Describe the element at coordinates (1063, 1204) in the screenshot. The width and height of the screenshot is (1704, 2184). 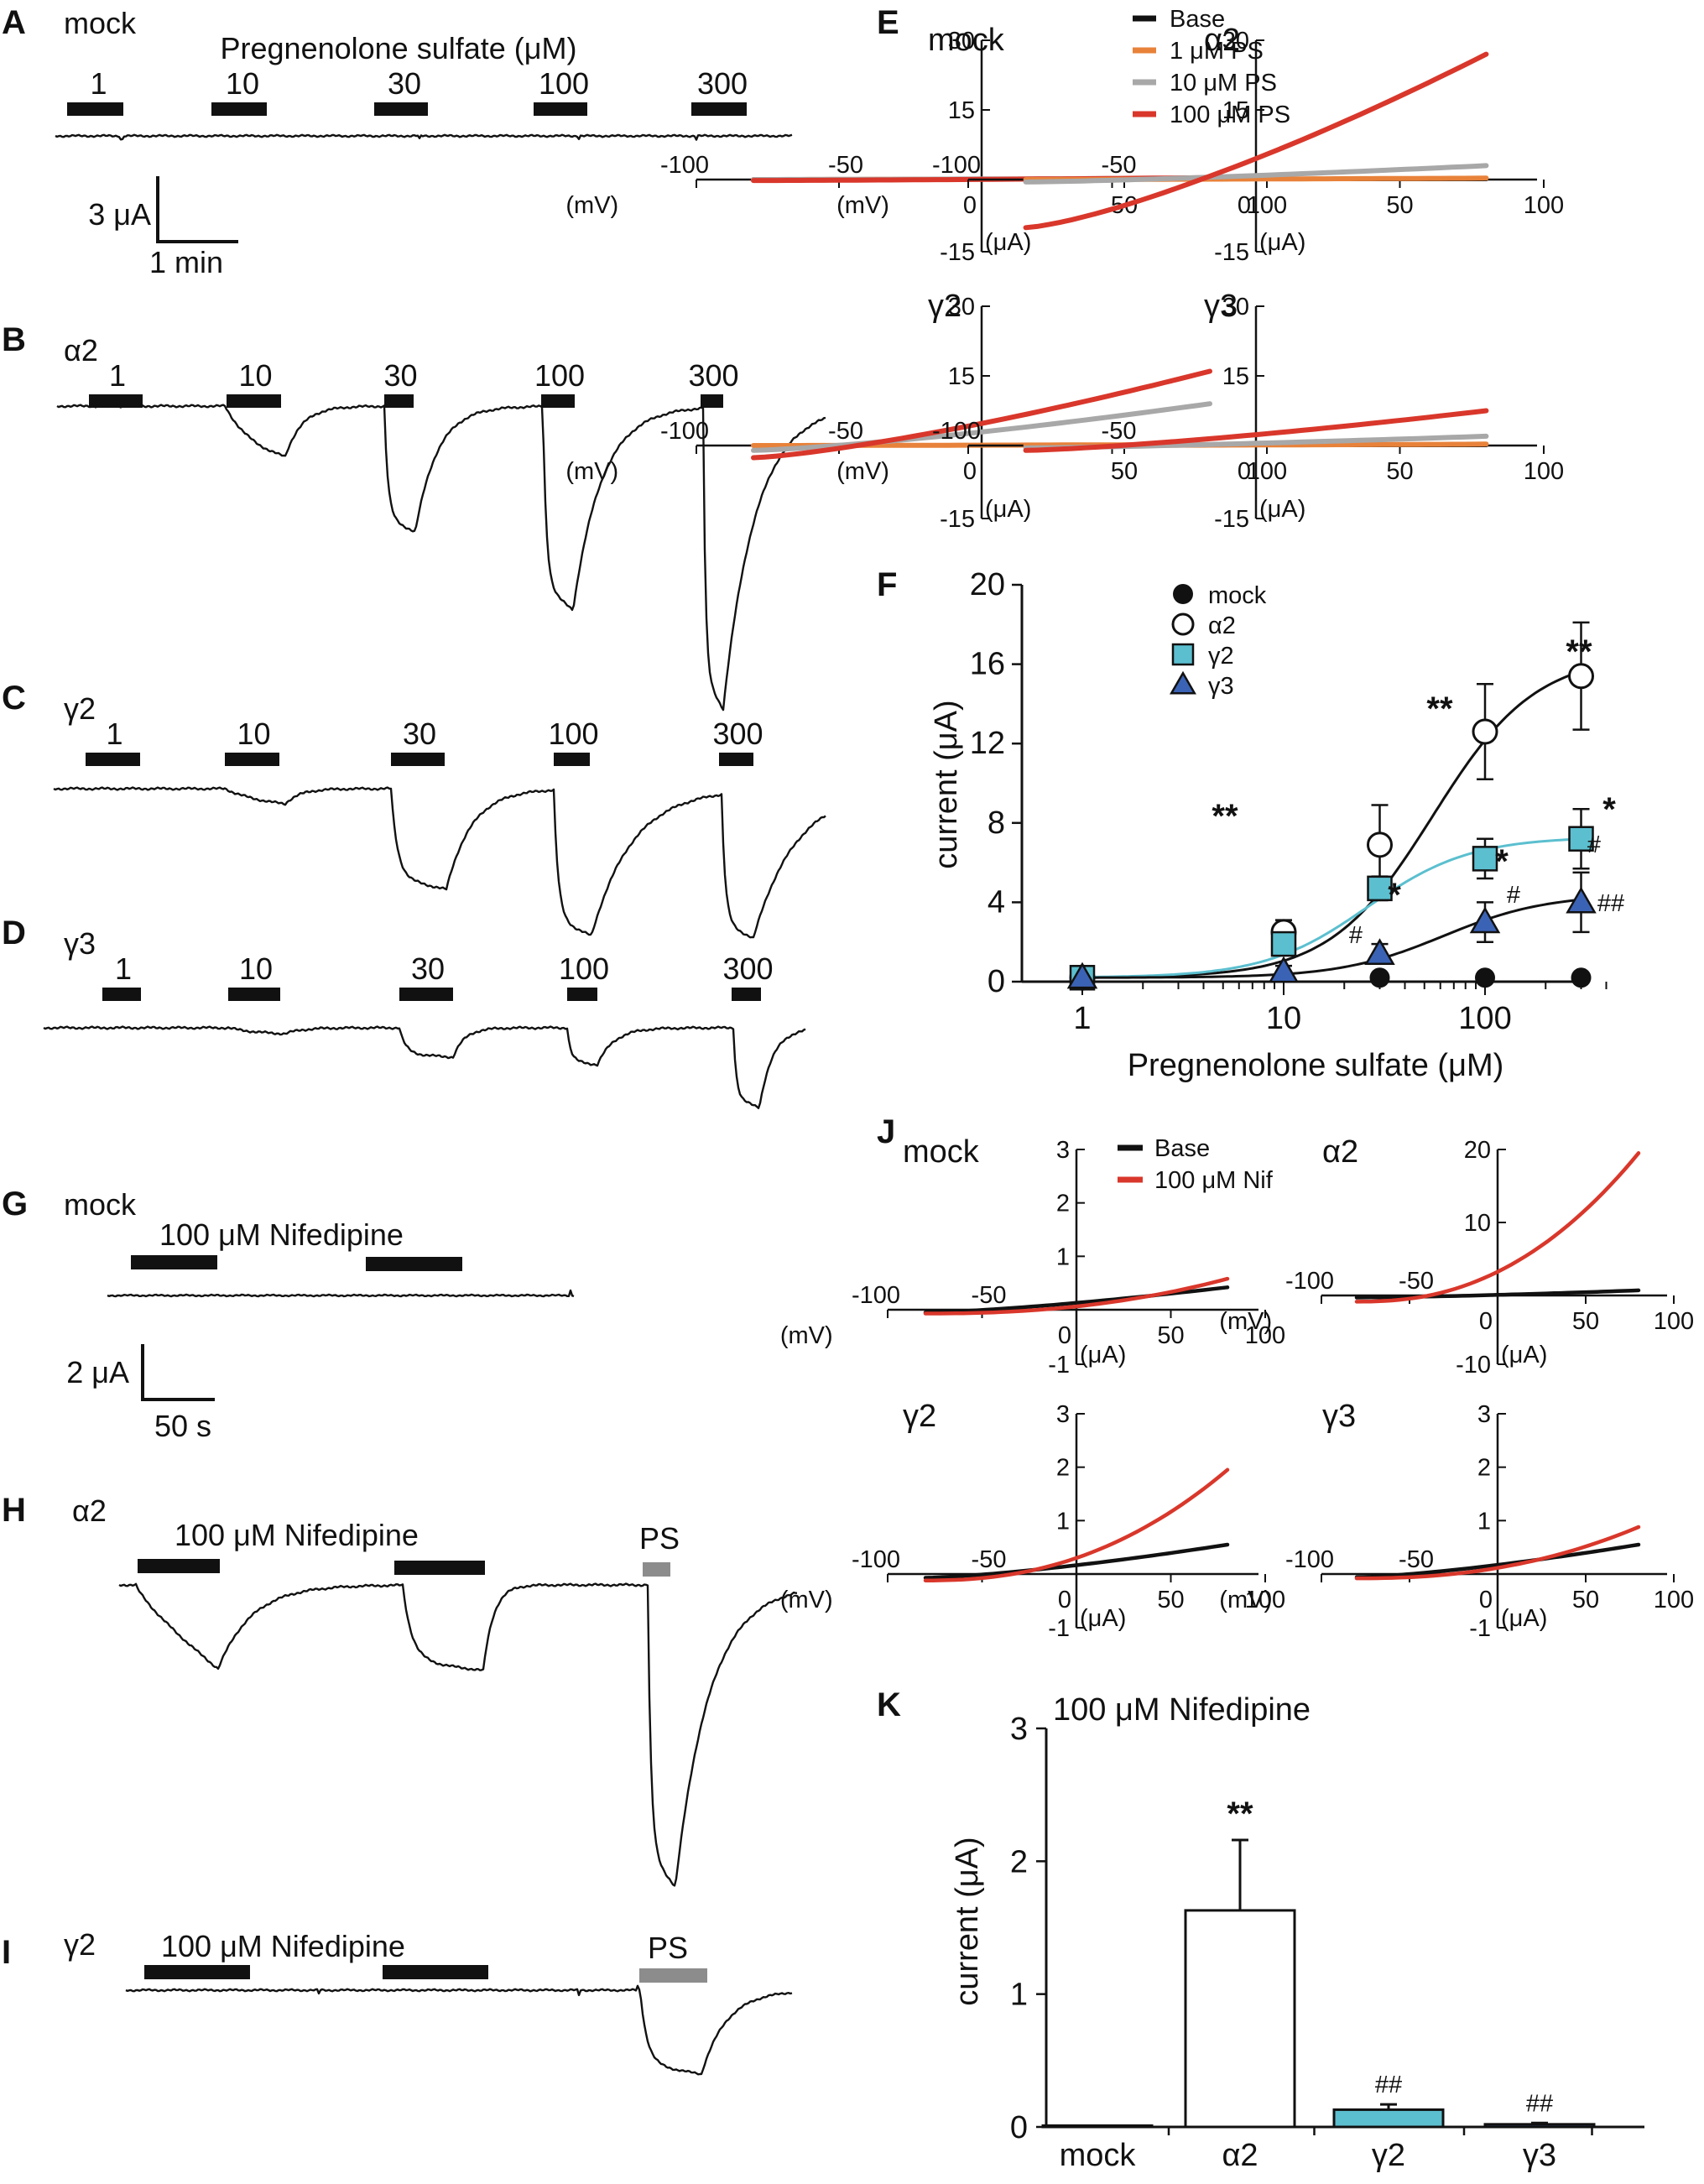
I see `iv-y-tick-label-j-mock-1: 2` at that location.